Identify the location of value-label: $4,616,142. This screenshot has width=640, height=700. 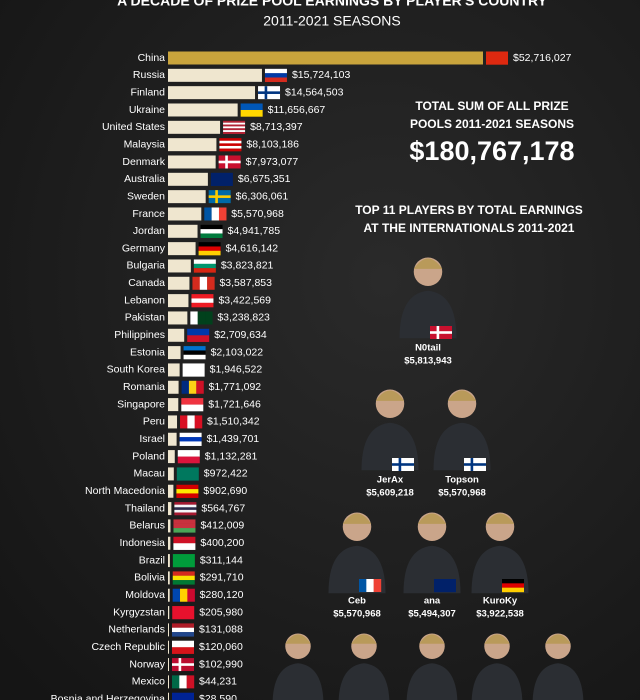
(252, 248).